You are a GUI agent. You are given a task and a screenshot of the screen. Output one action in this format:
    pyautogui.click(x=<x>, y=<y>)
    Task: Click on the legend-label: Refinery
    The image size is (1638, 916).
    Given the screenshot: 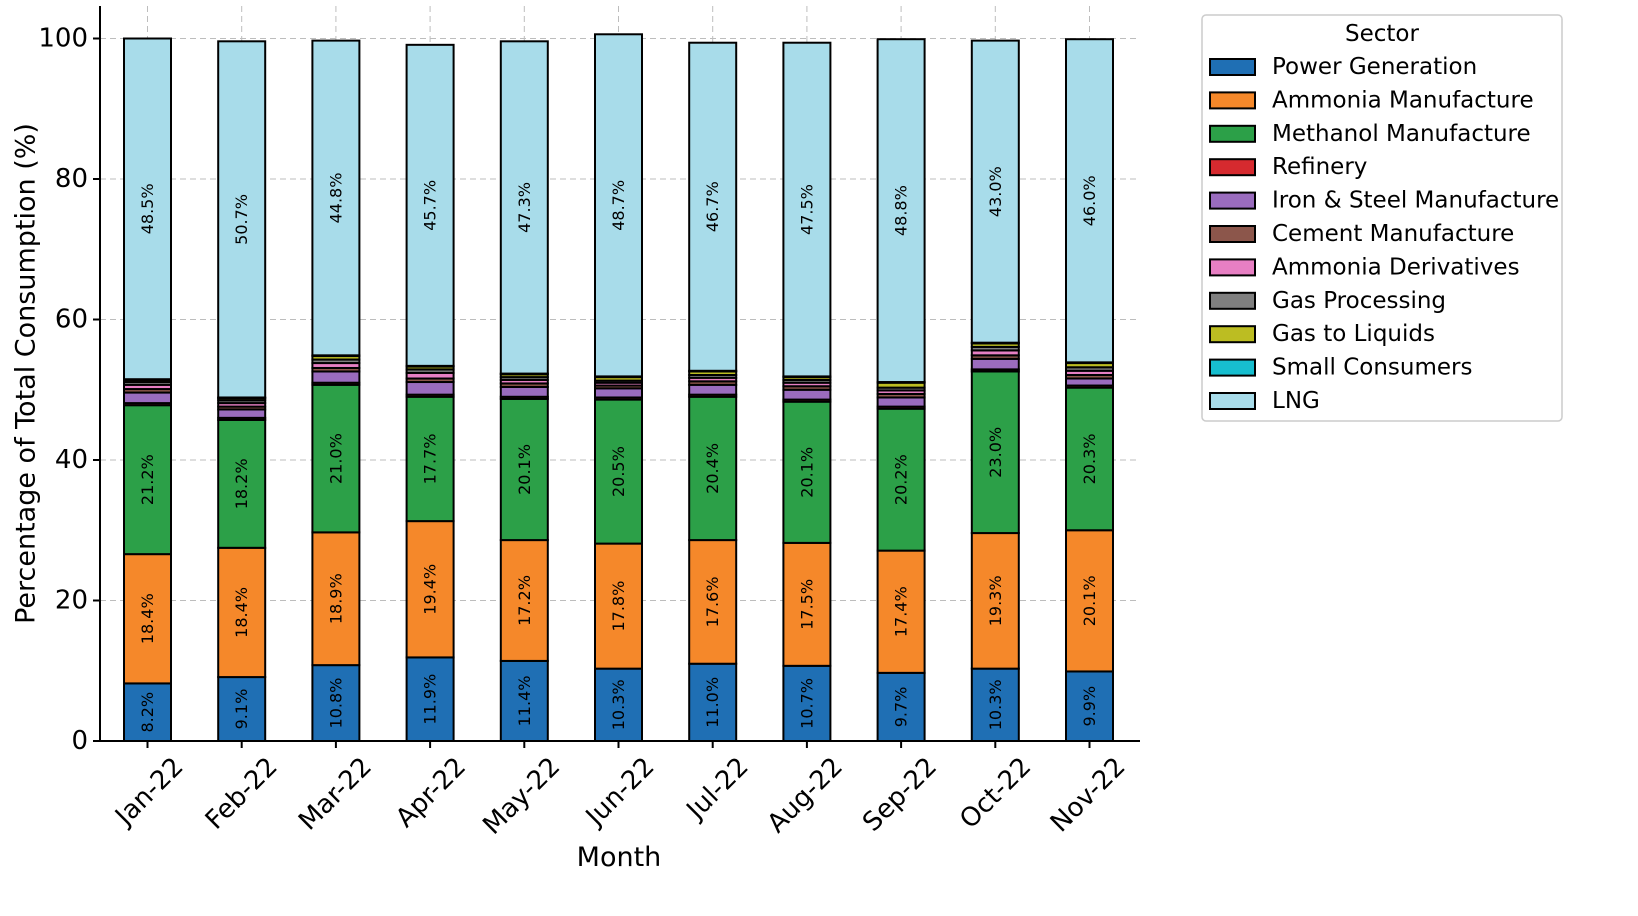 What is the action you would take?
    pyautogui.click(x=1319, y=167)
    